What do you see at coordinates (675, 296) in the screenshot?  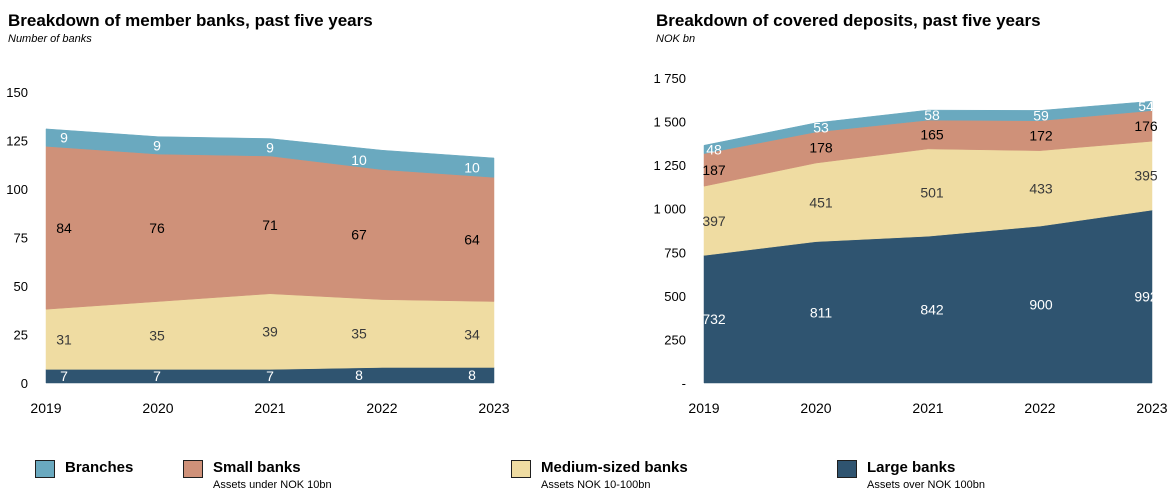 I see `chart2-ytick-label: 500` at bounding box center [675, 296].